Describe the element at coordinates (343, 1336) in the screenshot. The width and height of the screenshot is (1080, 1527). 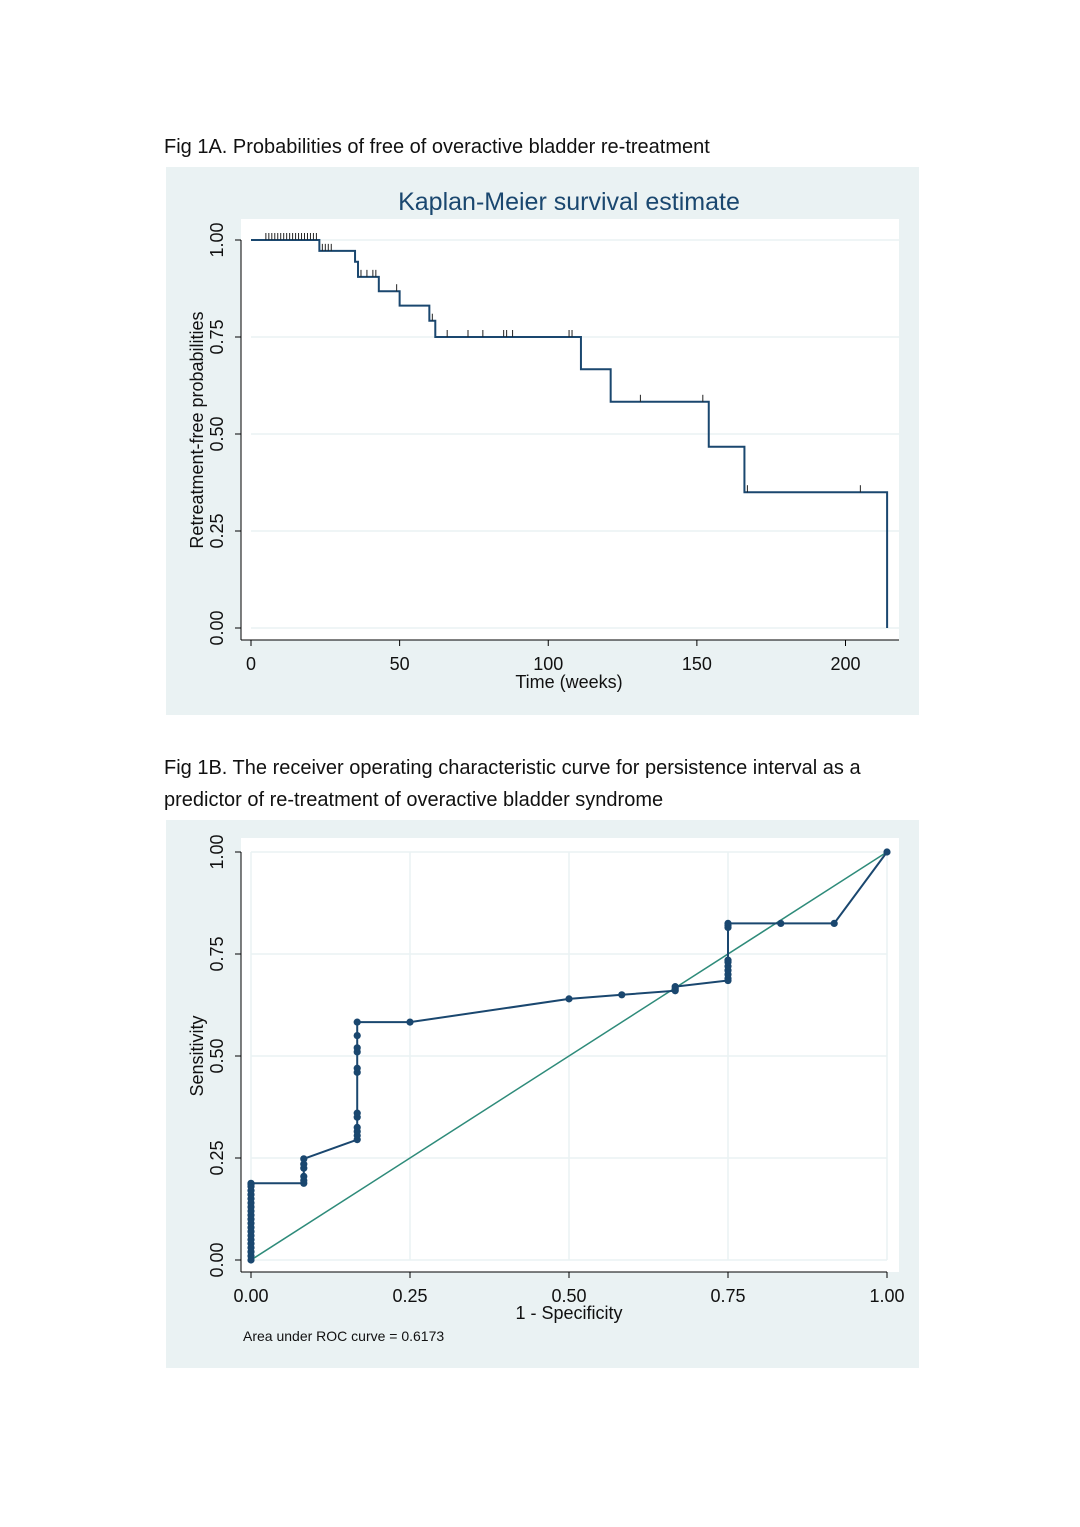
I see `roc-auc-note: Area under ROC curve = 0.6173` at that location.